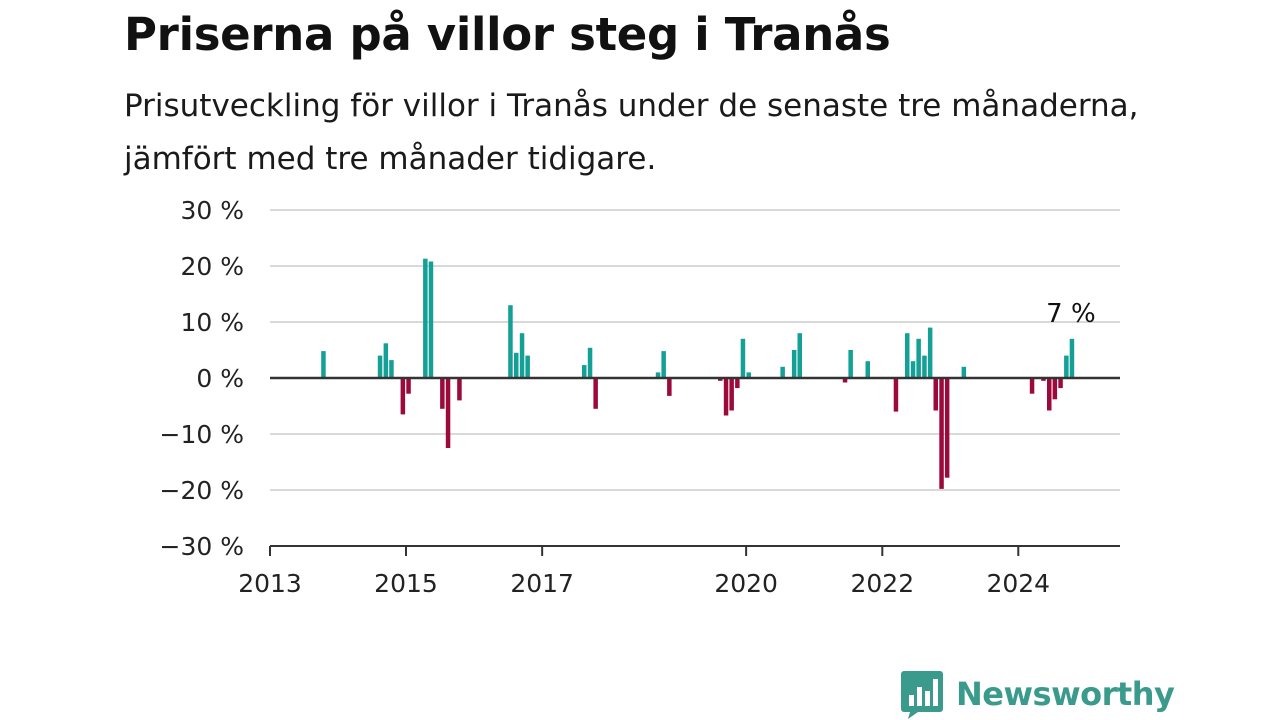  What do you see at coordinates (922, 695) in the screenshot?
I see `newsworthy-logo-icon` at bounding box center [922, 695].